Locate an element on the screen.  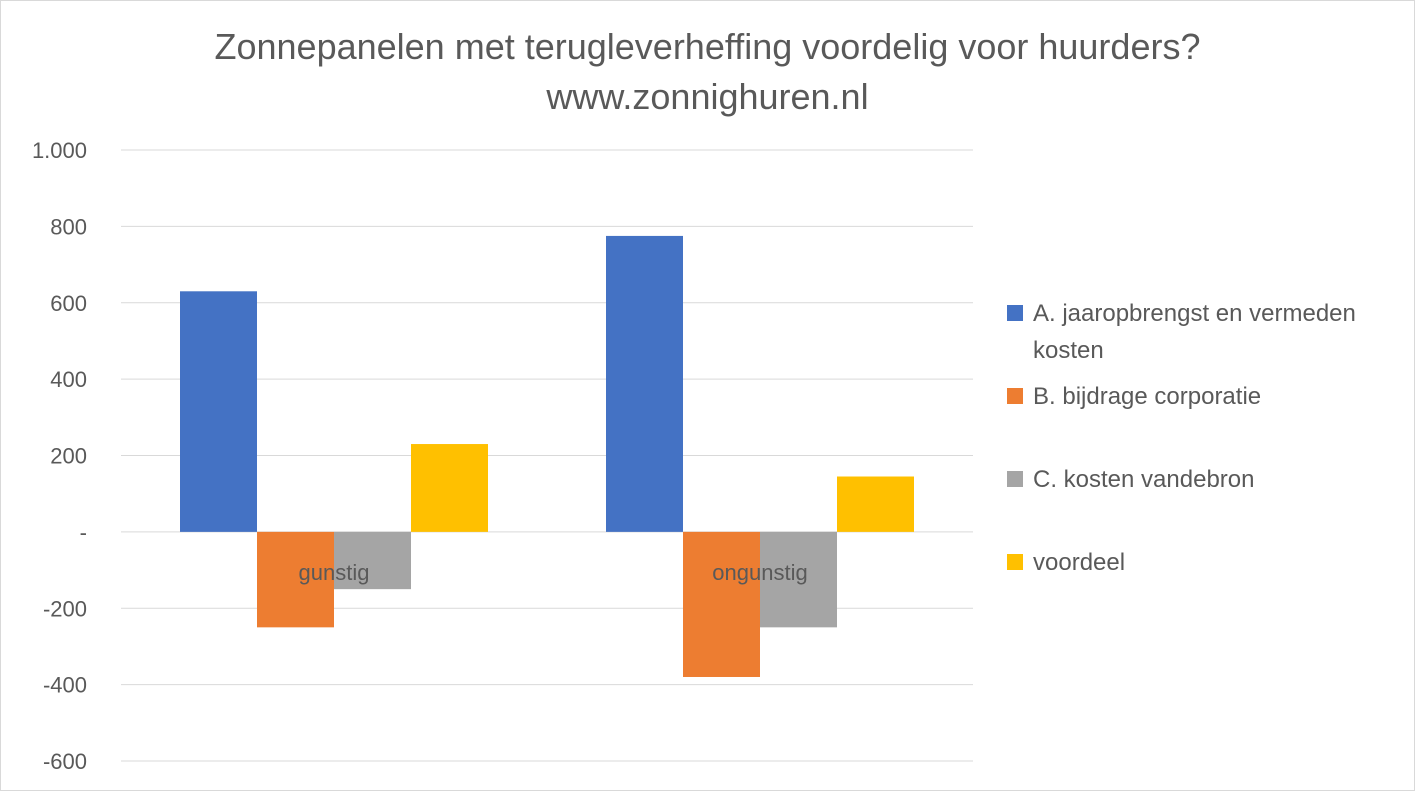
y-tick-label: -400 is located at coordinates (65, 685).